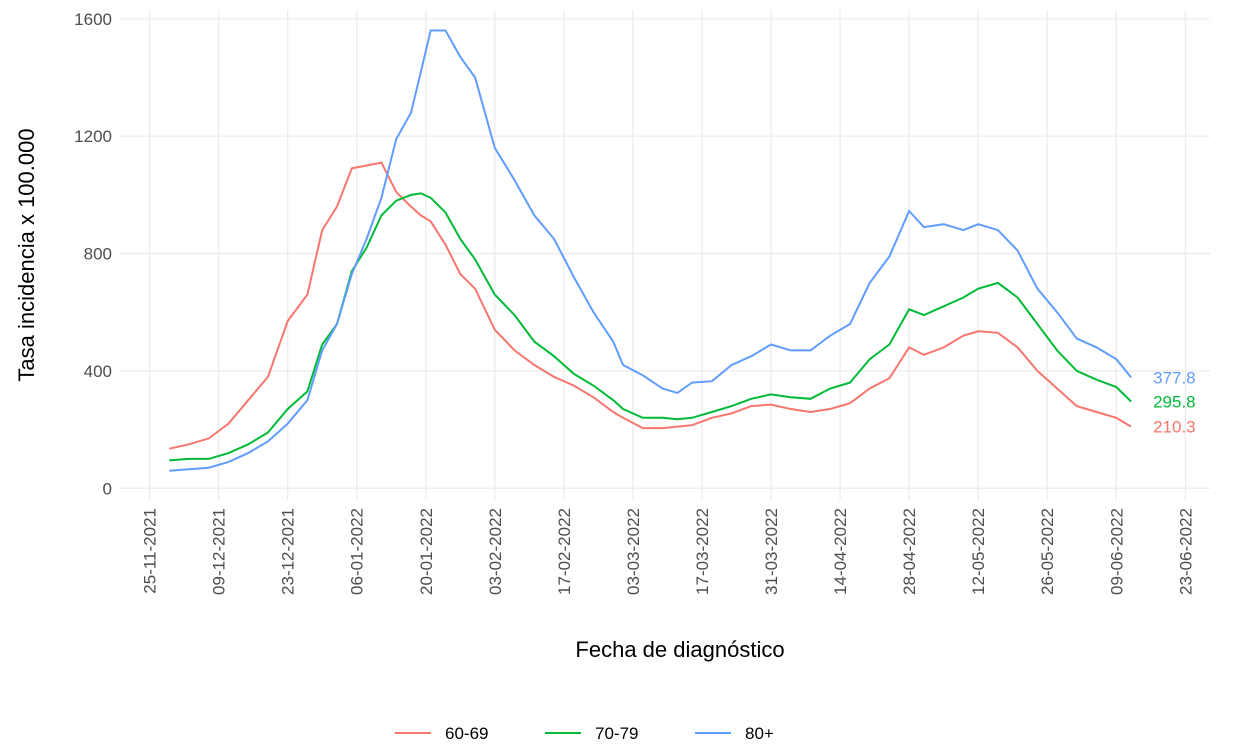 Image resolution: width=1240 pixels, height=745 pixels. Describe the element at coordinates (357, 551) in the screenshot. I see `x-tick-label: 06-01-2022` at that location.